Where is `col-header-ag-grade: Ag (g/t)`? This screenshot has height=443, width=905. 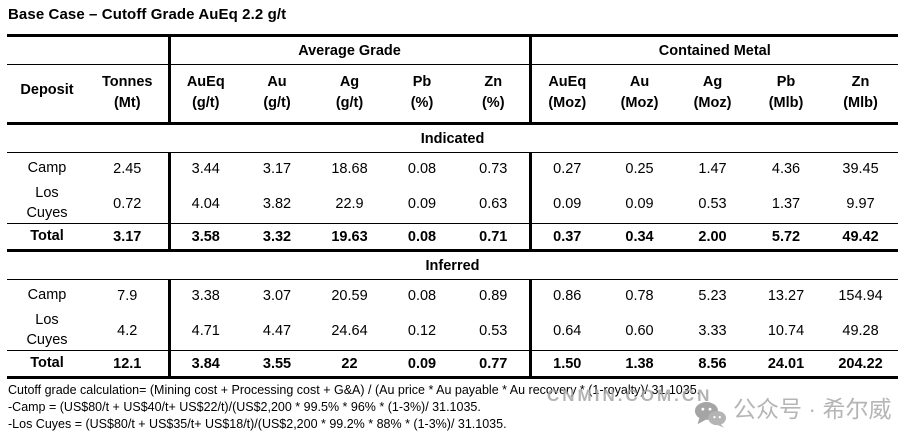
col-header-ag-grade: Ag (g/t) is located at coordinates (349, 94).